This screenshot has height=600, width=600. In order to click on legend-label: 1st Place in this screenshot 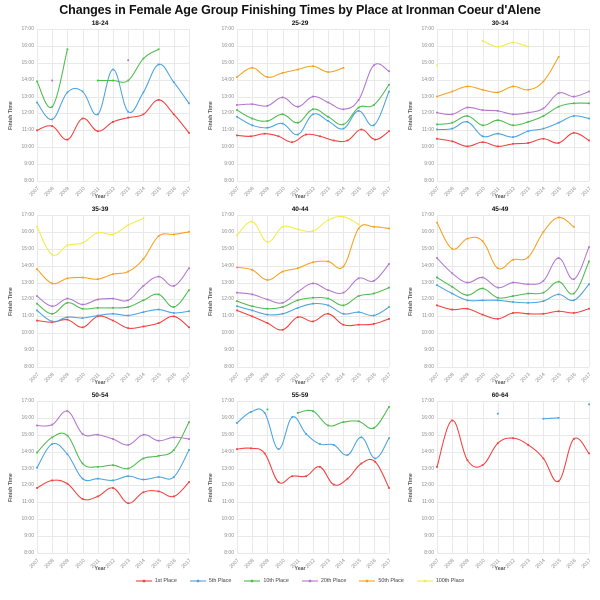, I will do `click(165, 581)`.